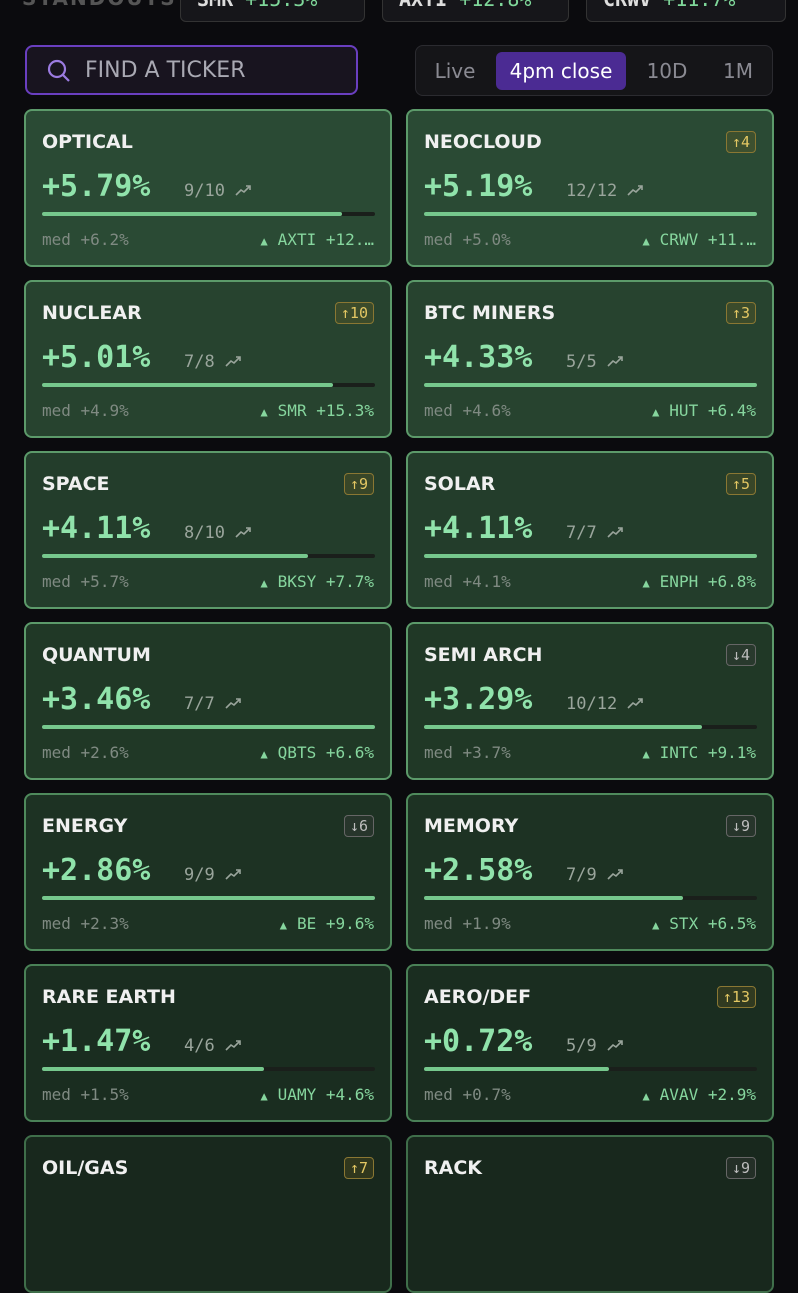 The width and height of the screenshot is (798, 1293). Describe the element at coordinates (335, 923) in the screenshot. I see `leader-ticker: BE +9.6%` at that location.